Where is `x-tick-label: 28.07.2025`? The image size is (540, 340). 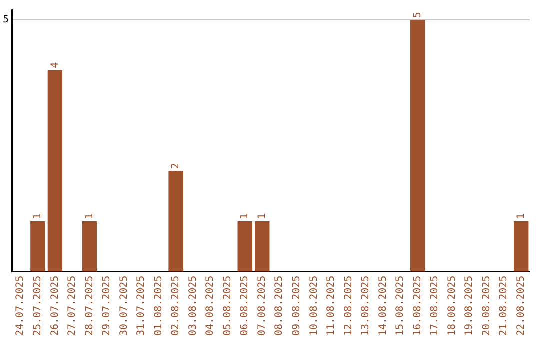
x-tick-label: 28.07.2025 is located at coordinates (90, 306).